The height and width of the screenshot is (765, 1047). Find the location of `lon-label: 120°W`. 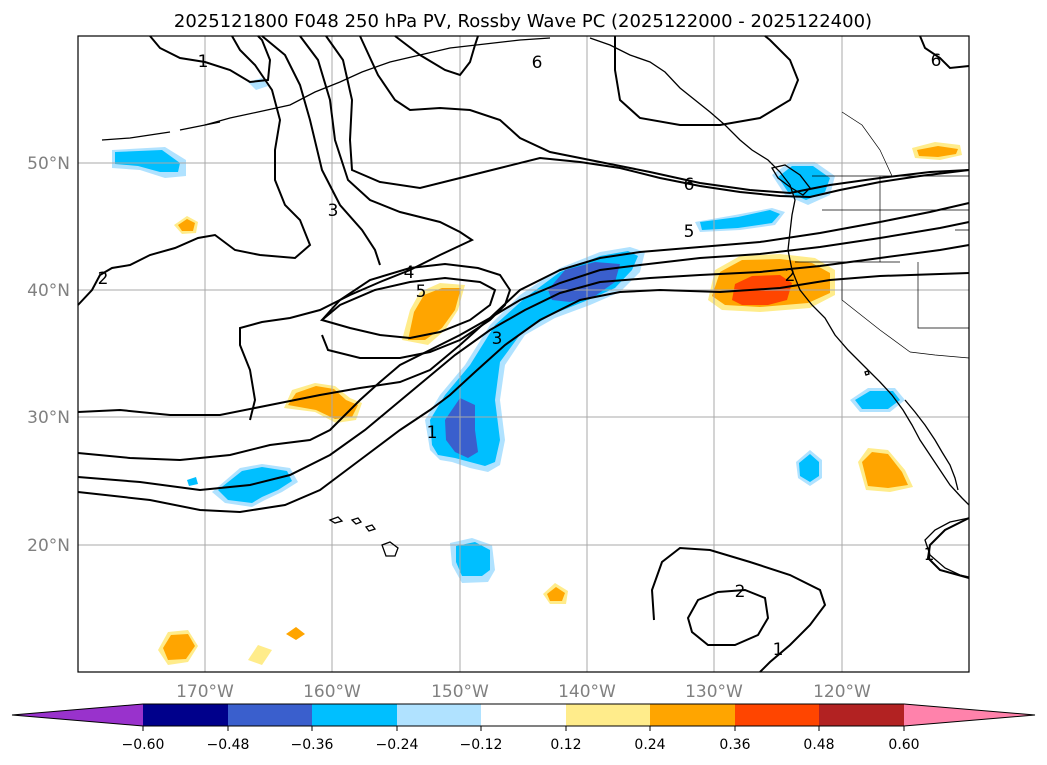

lon-label: 120°W is located at coordinates (842, 692).